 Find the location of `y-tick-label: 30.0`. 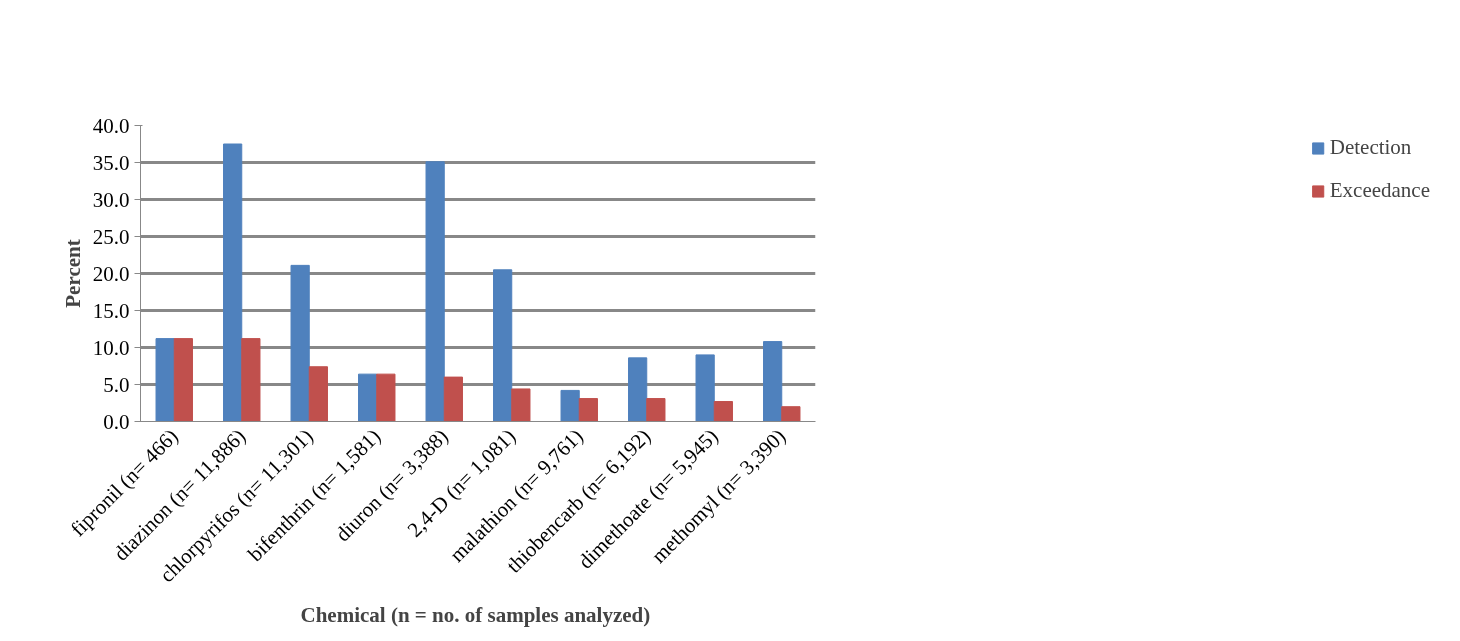

y-tick-label: 30.0 is located at coordinates (111, 199).